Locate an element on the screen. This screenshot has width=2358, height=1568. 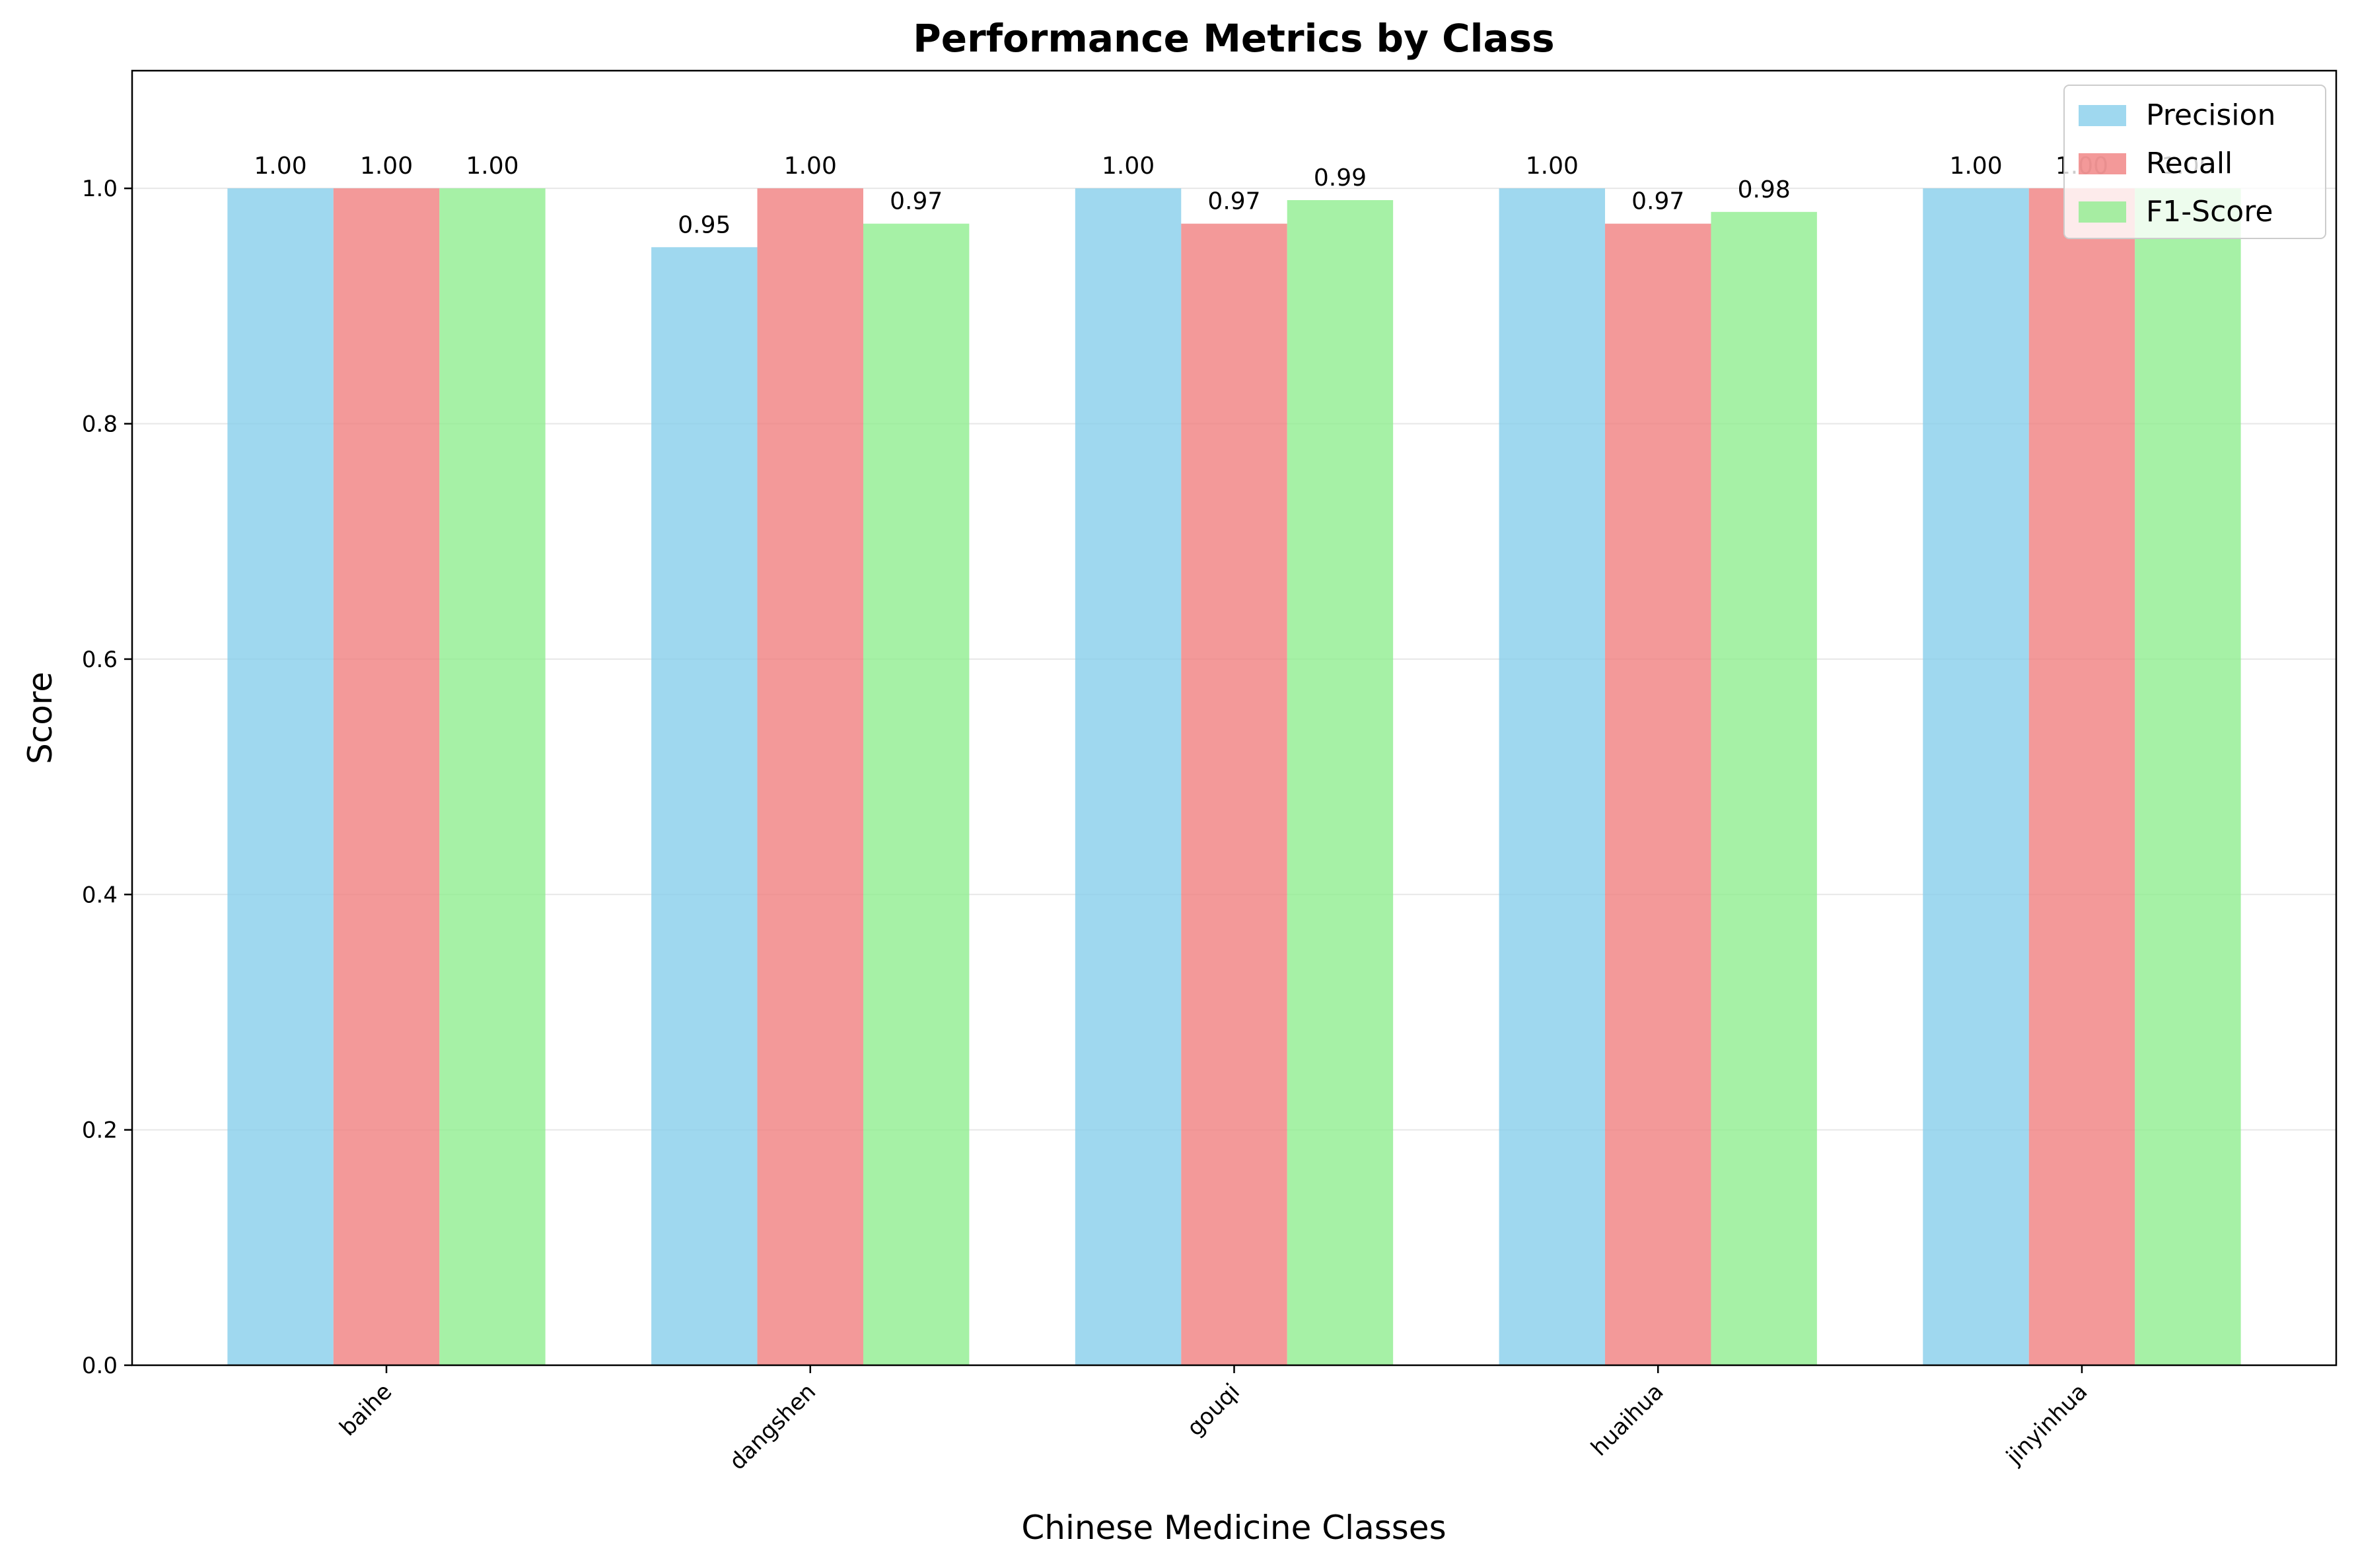
y-tick-label: 1.0 is located at coordinates (100, 189).